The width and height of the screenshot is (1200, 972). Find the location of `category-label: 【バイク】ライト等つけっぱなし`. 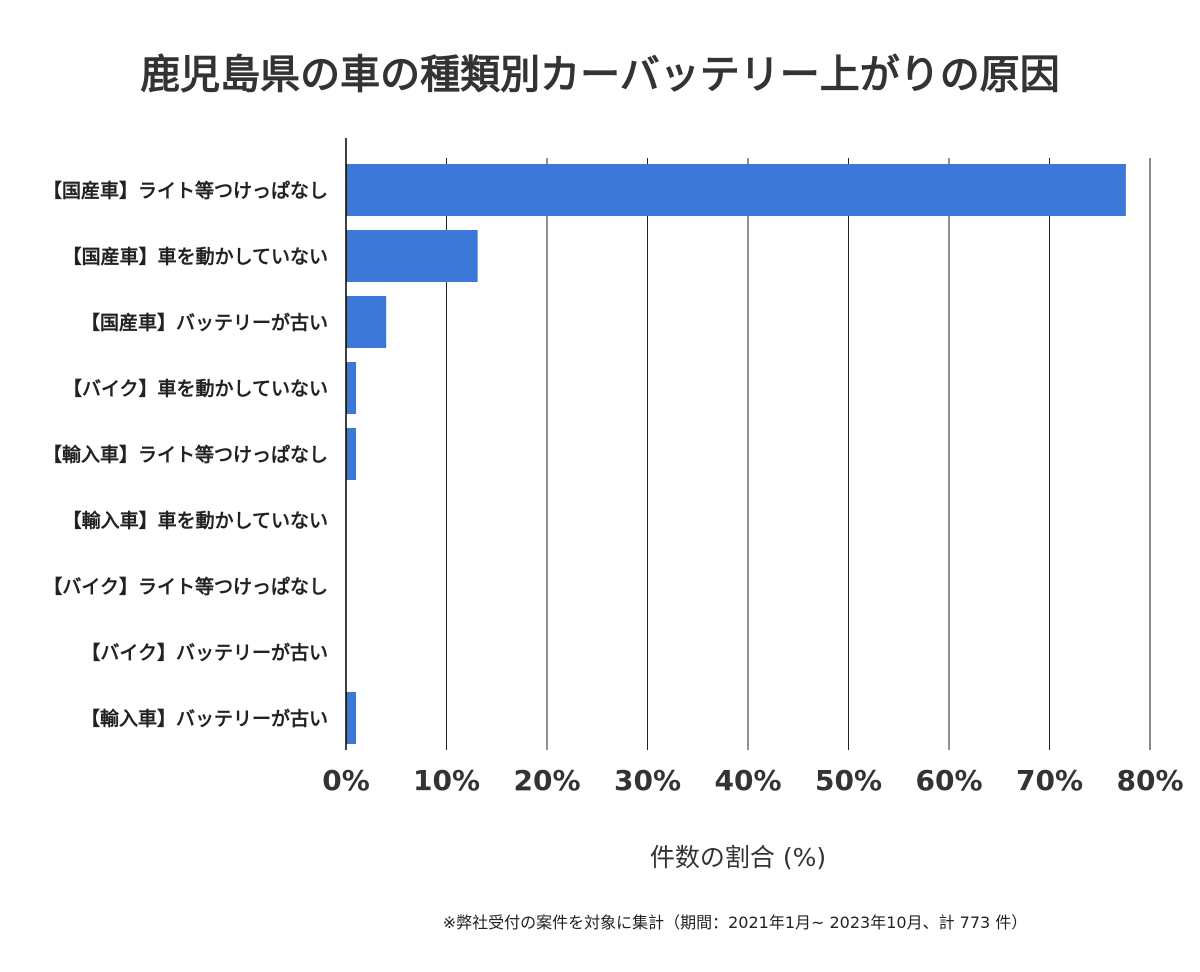

category-label: 【バイク】ライト等つけっぱなし is located at coordinates (185, 586).